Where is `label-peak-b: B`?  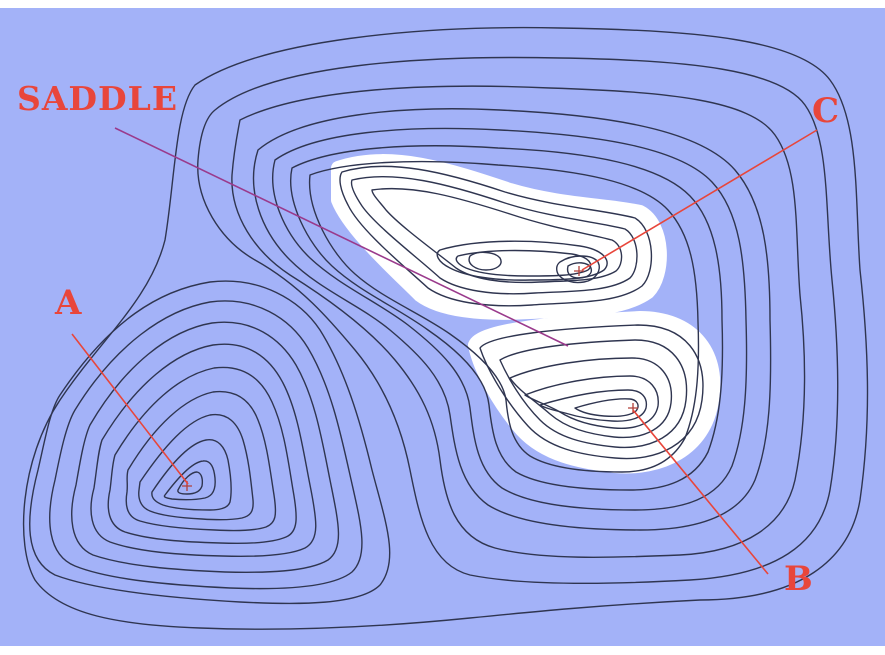 label-peak-b: B is located at coordinates (799, 579).